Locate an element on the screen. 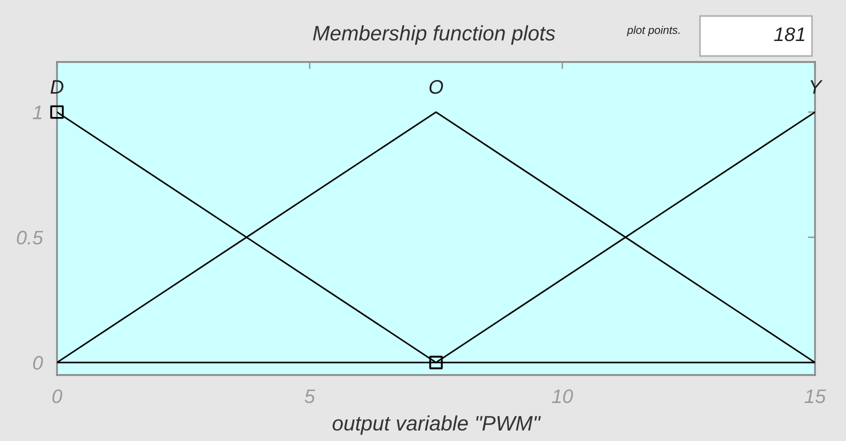  x-tick-label: 15 is located at coordinates (815, 397).